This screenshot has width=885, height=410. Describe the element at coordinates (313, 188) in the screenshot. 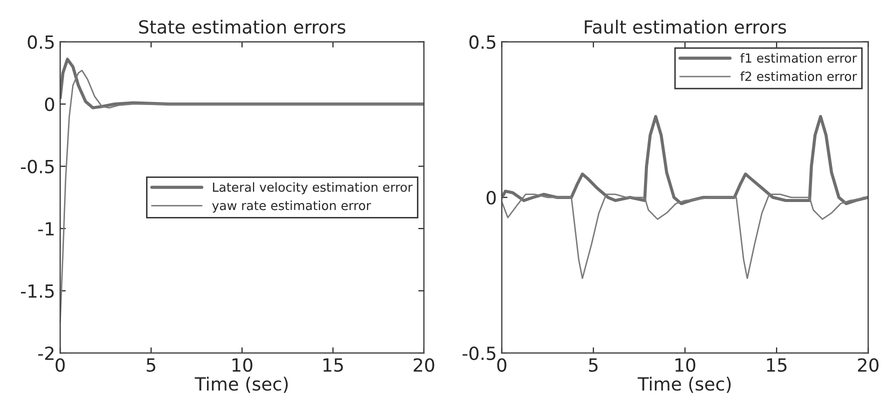

I see `legend-label: Lateral velocity estimation error` at that location.